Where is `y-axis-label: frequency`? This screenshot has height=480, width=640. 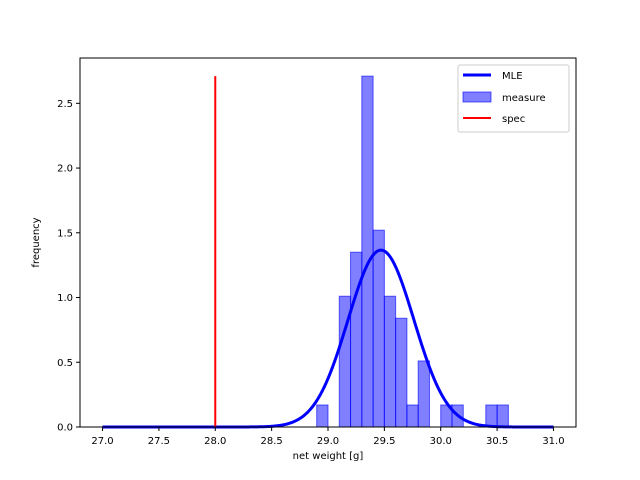
y-axis-label: frequency is located at coordinates (36, 242).